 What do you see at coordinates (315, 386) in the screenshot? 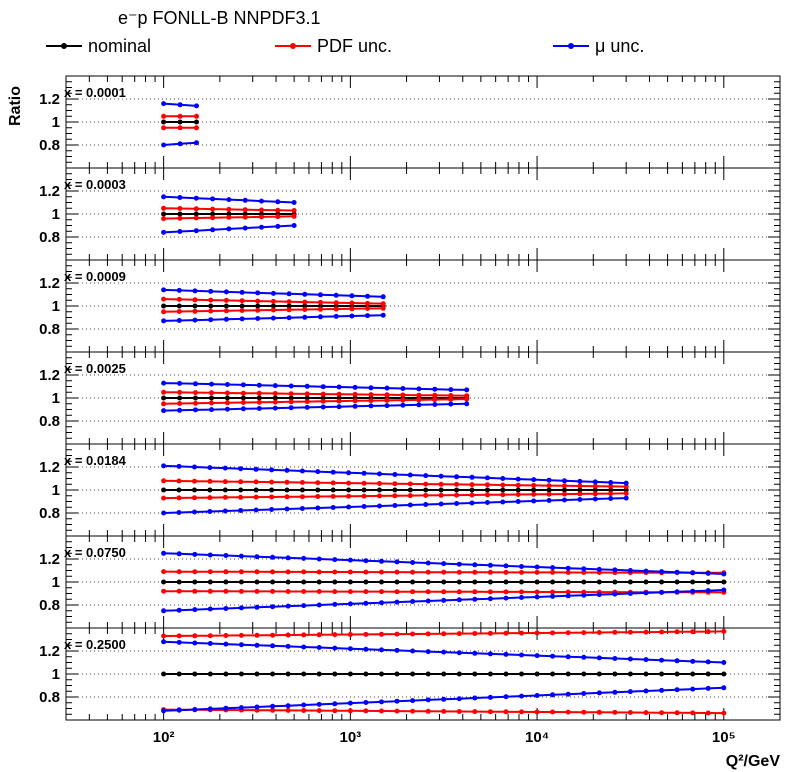
I see `series-line` at bounding box center [315, 386].